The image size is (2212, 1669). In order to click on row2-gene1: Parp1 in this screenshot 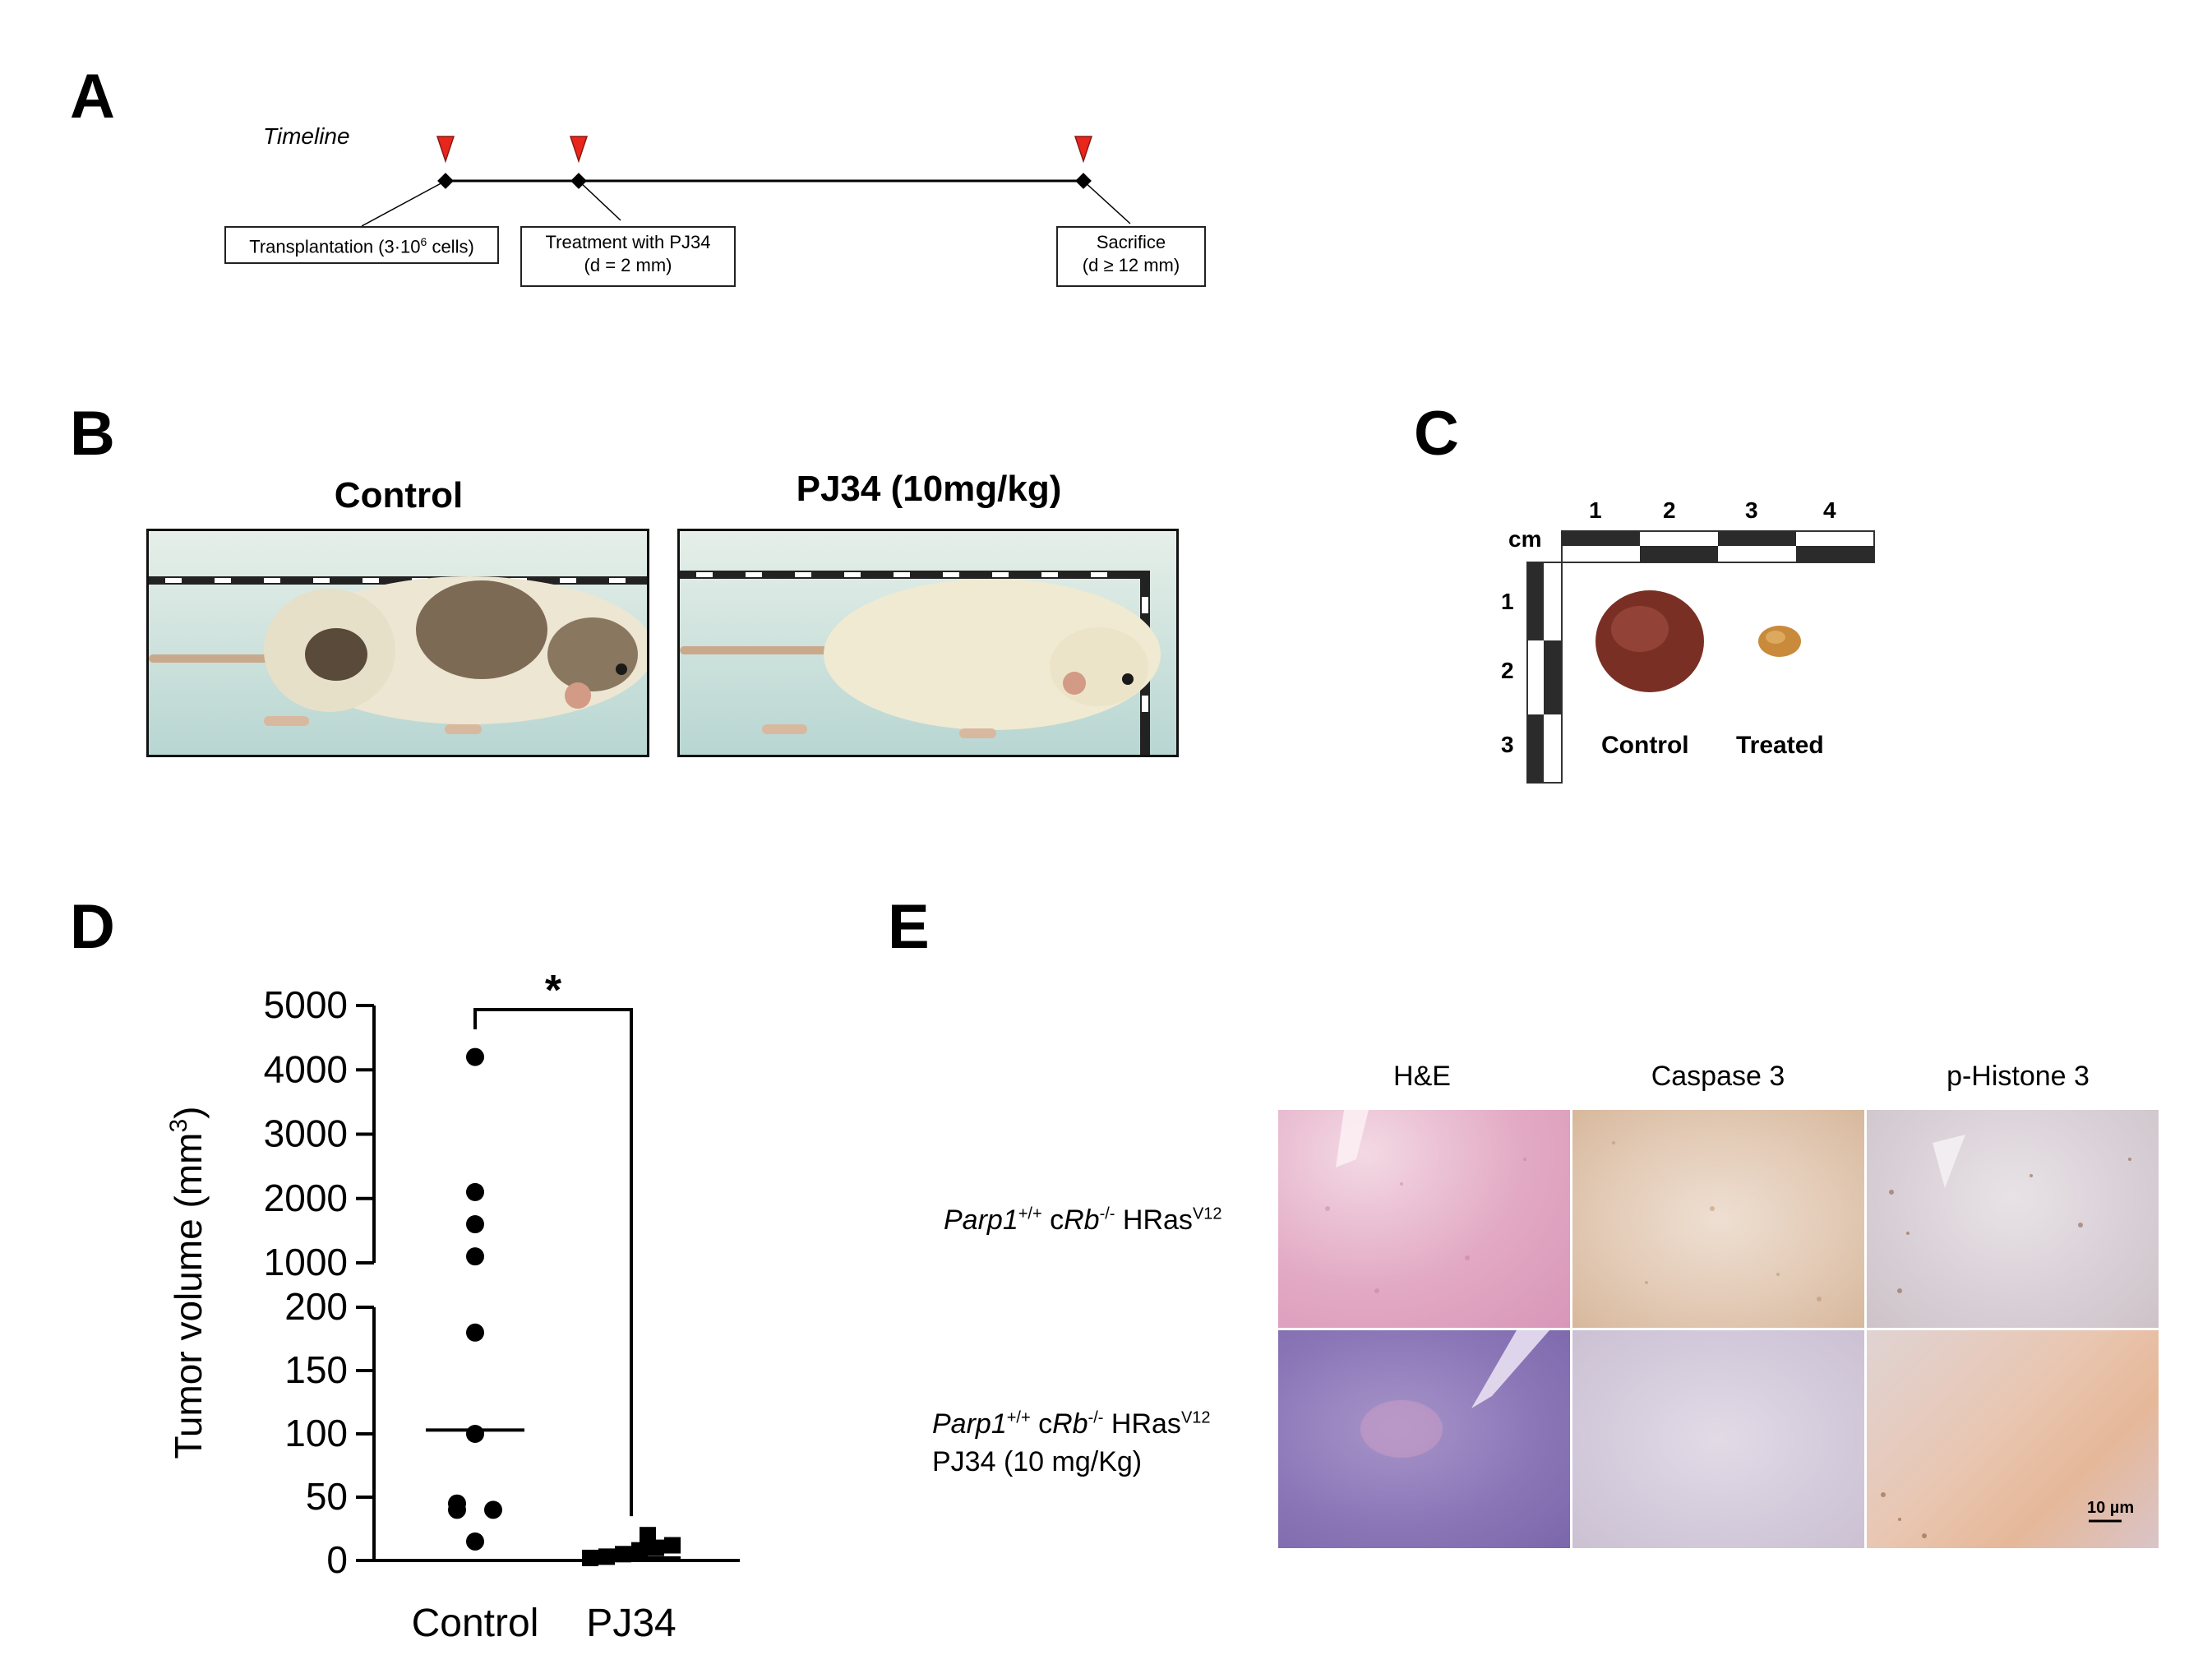, I will do `click(970, 1424)`.